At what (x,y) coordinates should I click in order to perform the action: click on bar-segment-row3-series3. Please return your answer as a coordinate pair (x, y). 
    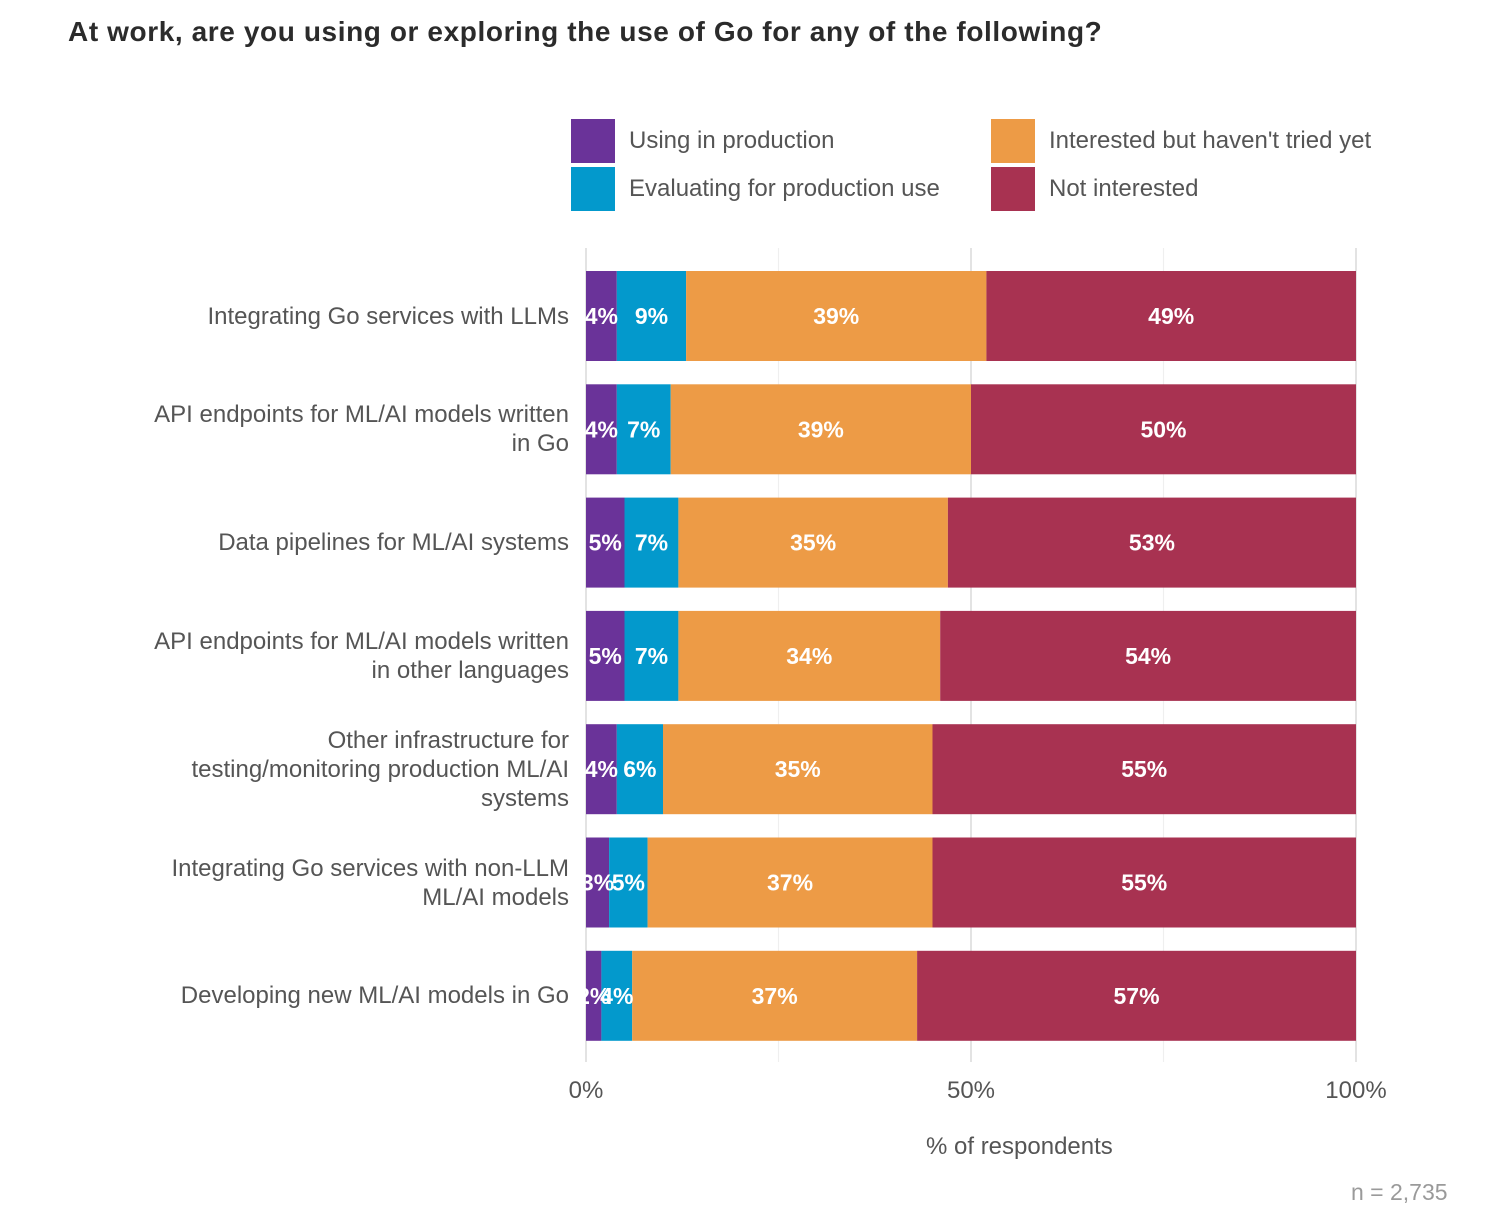
    Looking at the image, I should click on (1148, 655).